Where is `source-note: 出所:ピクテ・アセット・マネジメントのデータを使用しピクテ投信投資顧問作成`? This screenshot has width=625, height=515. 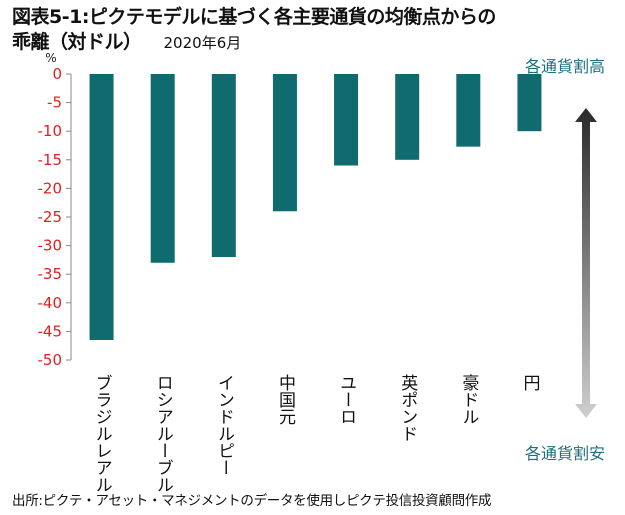 source-note: 出所:ピクテ・アセット・マネジメントのデータを使用しピクテ投信投資顧問作成 is located at coordinates (252, 501).